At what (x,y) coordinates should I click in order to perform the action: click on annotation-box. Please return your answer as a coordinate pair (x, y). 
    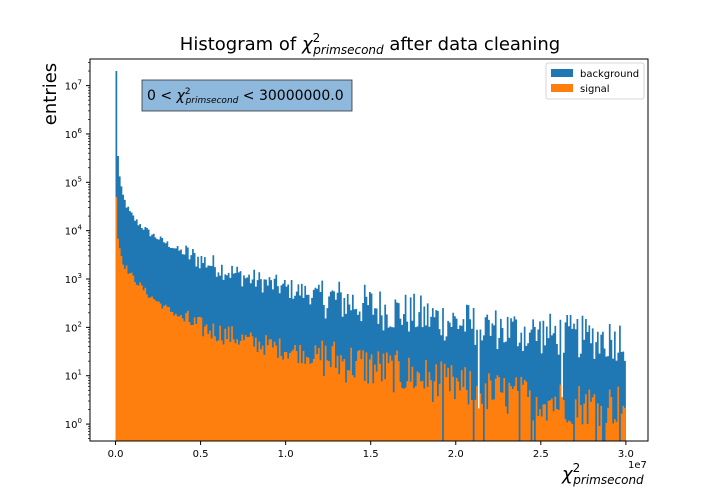
    Looking at the image, I should click on (247, 95).